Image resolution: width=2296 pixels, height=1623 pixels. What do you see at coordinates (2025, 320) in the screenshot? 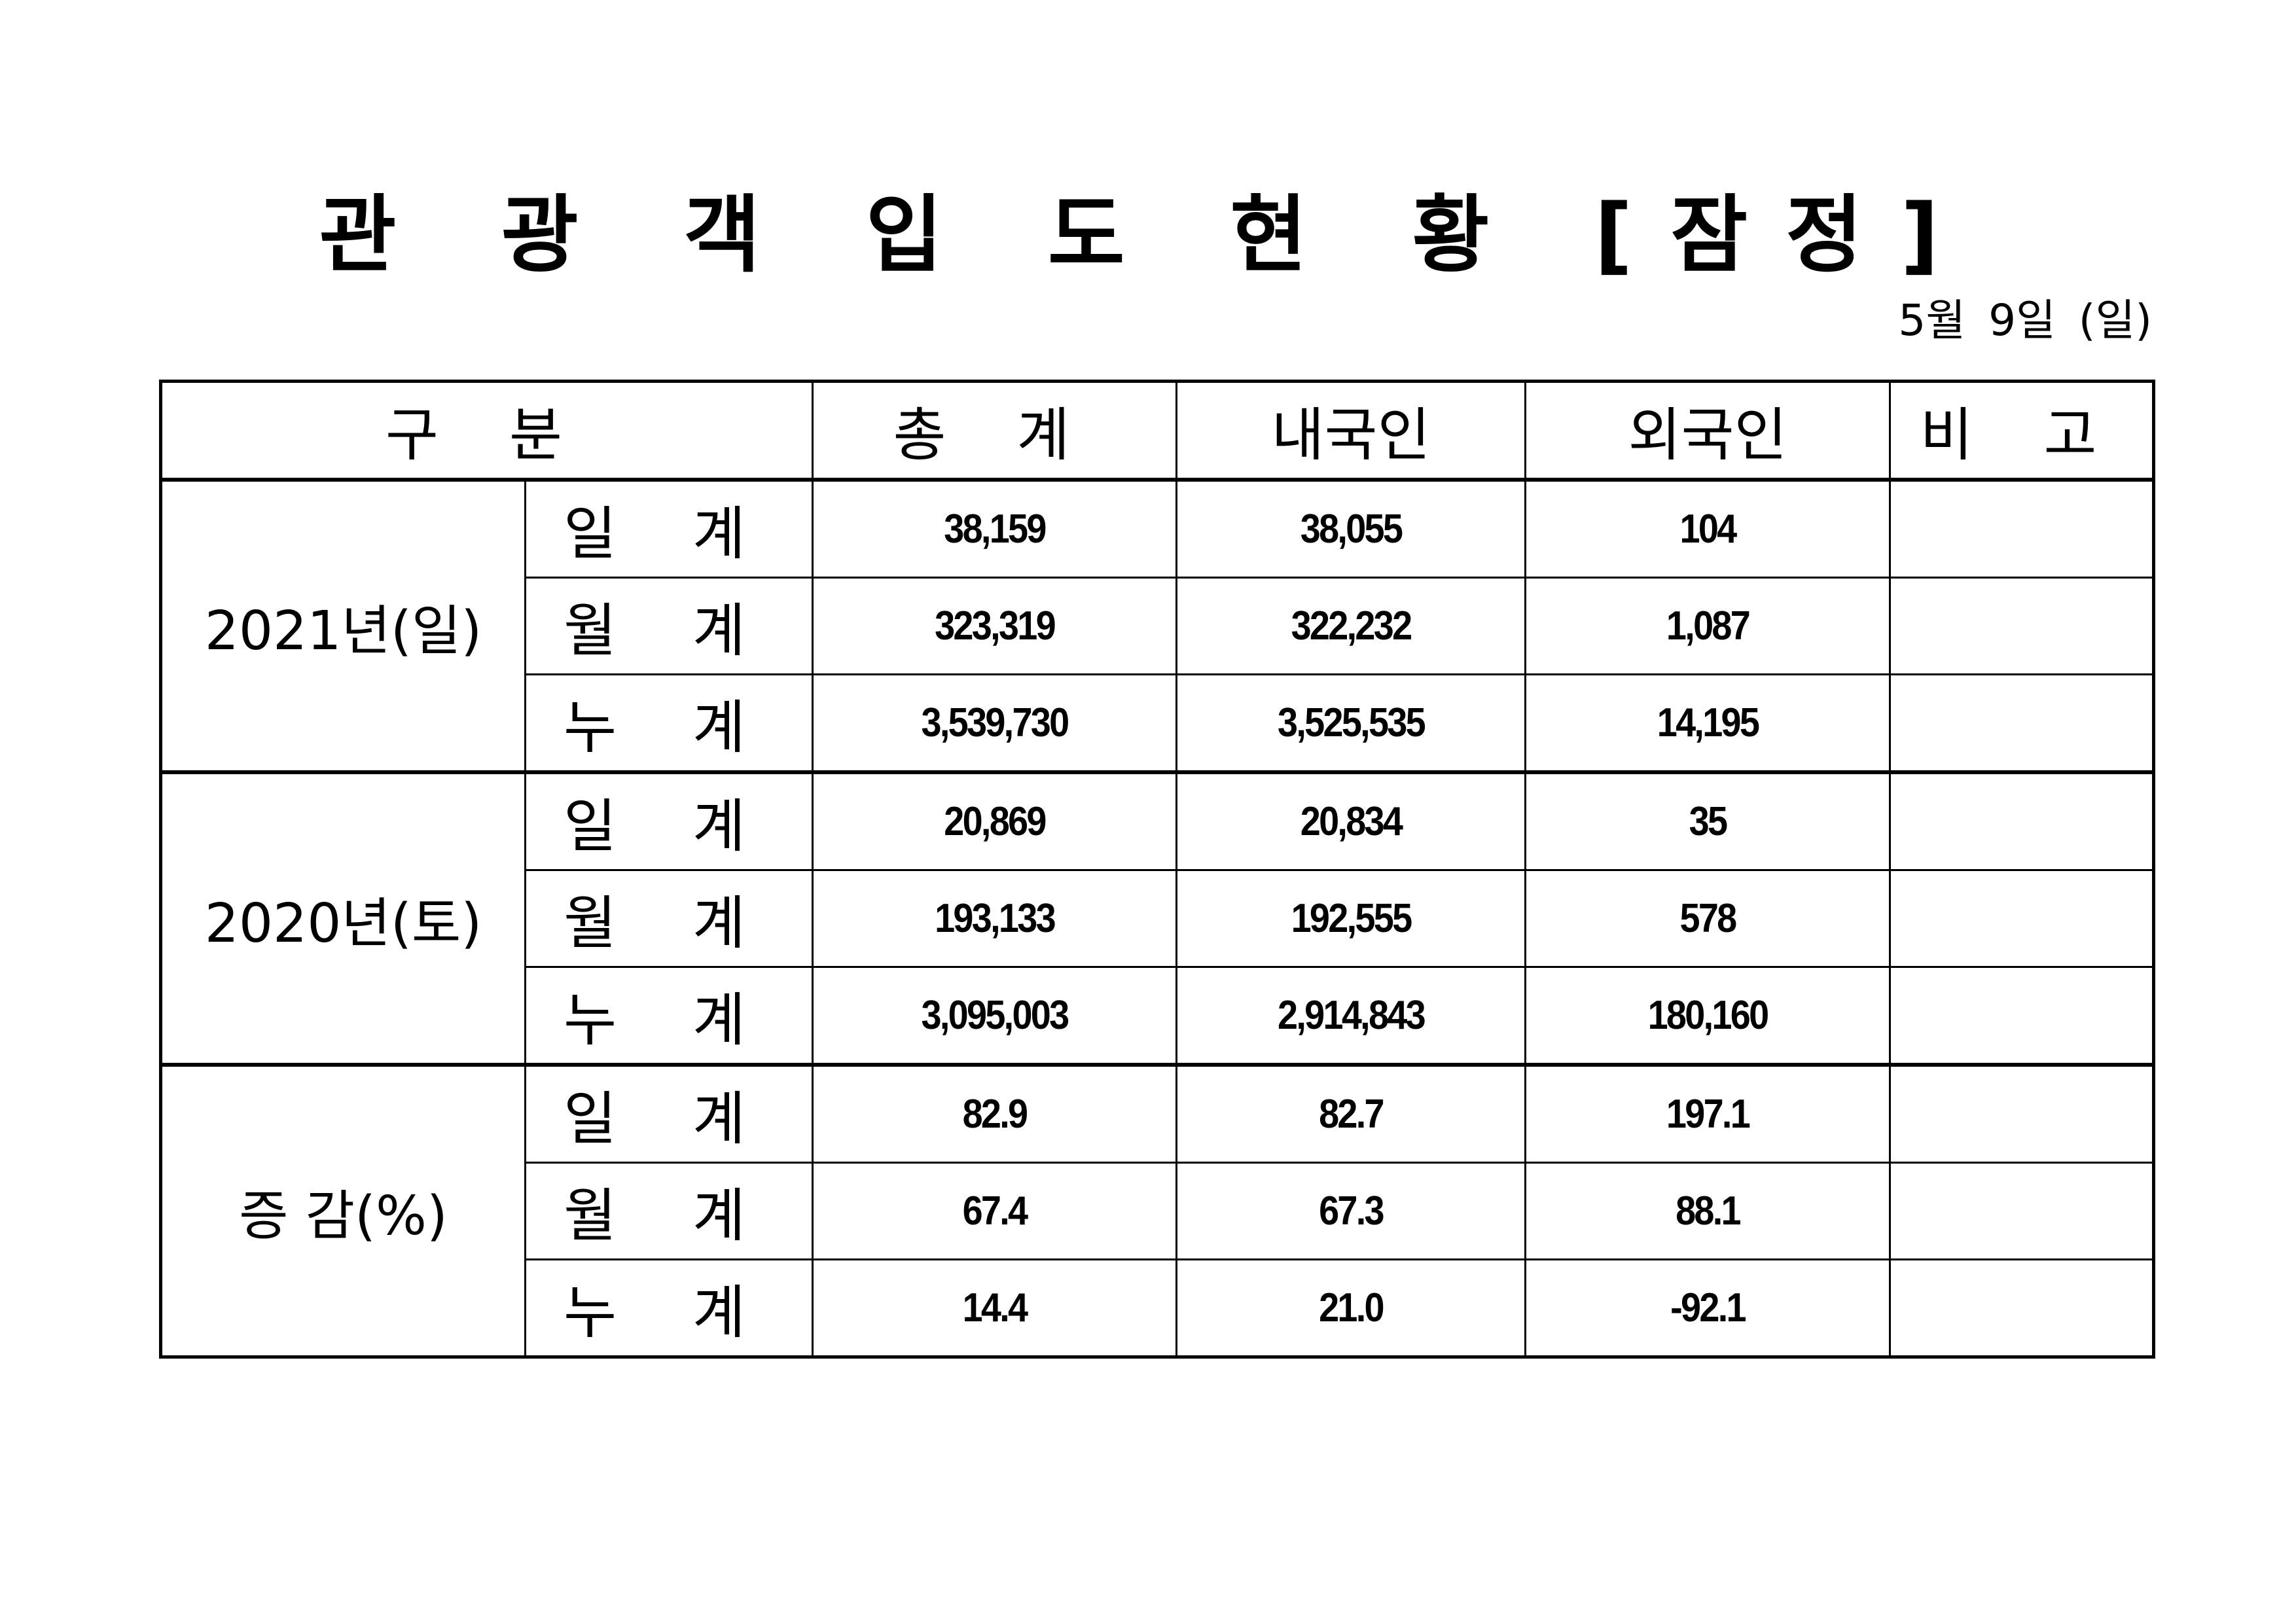
I see `report-date: 5월 9일 (일)` at bounding box center [2025, 320].